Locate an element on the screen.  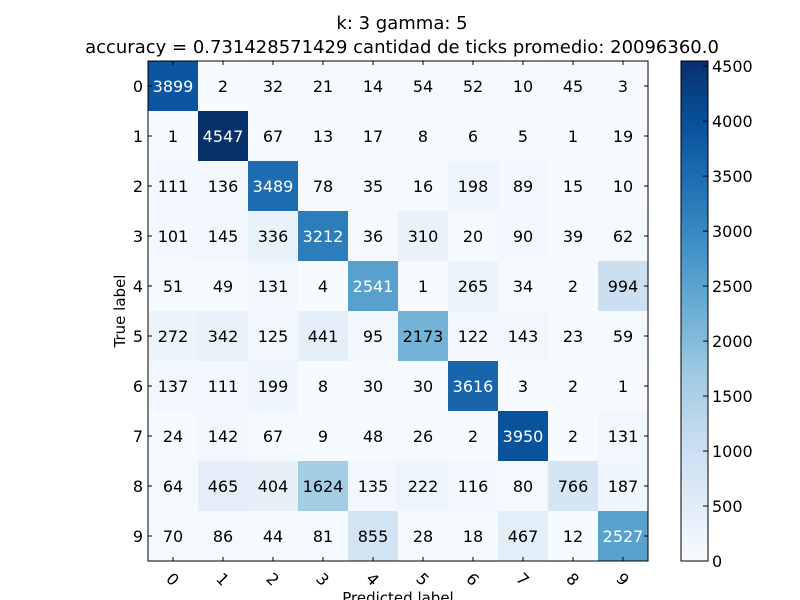
colorbar-frame is located at coordinates (694, 311).